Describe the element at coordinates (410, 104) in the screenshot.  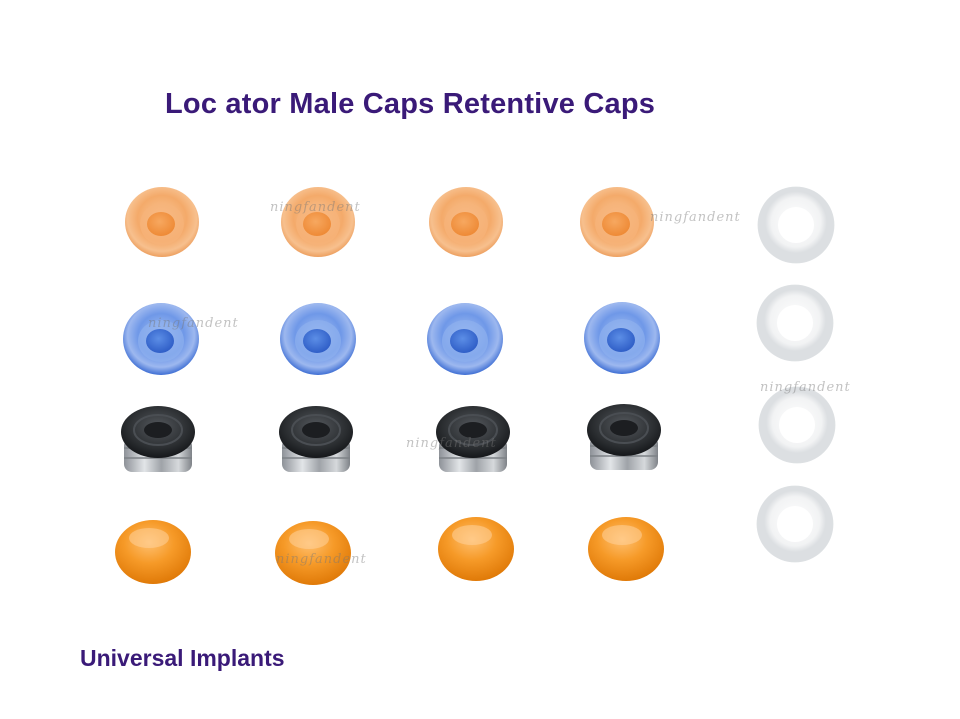
I see `page-title: Loc ator Male Caps Retentive Caps` at that location.